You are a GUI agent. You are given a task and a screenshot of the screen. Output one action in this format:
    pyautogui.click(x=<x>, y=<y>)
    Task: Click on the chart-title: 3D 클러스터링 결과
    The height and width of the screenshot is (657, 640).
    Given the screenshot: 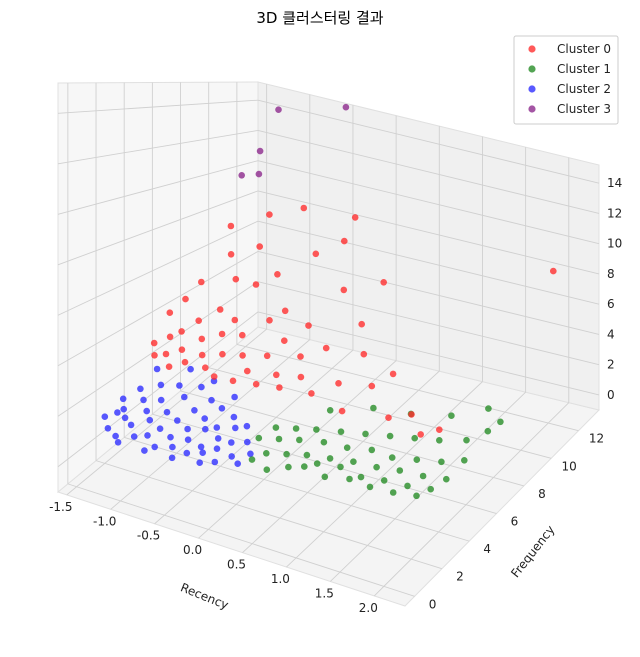 What is the action you would take?
    pyautogui.click(x=319, y=18)
    